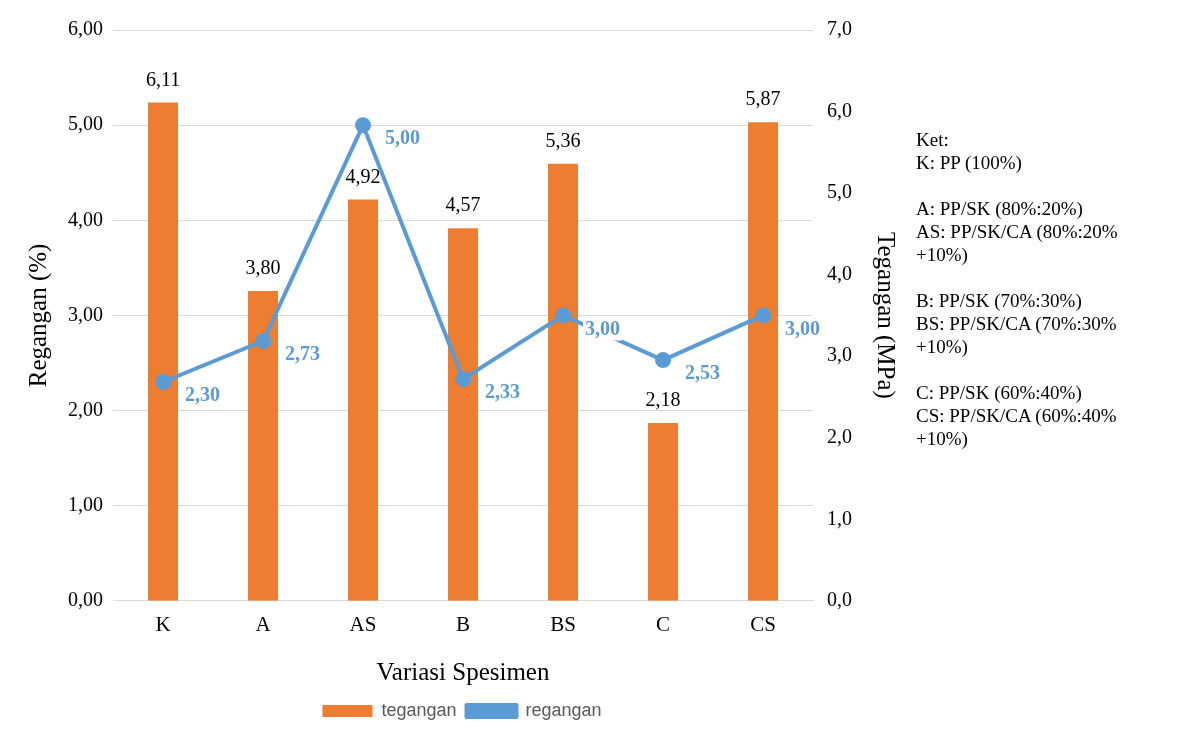 The height and width of the screenshot is (740, 1194). What do you see at coordinates (663, 623) in the screenshot?
I see `x-tick-label: C` at bounding box center [663, 623].